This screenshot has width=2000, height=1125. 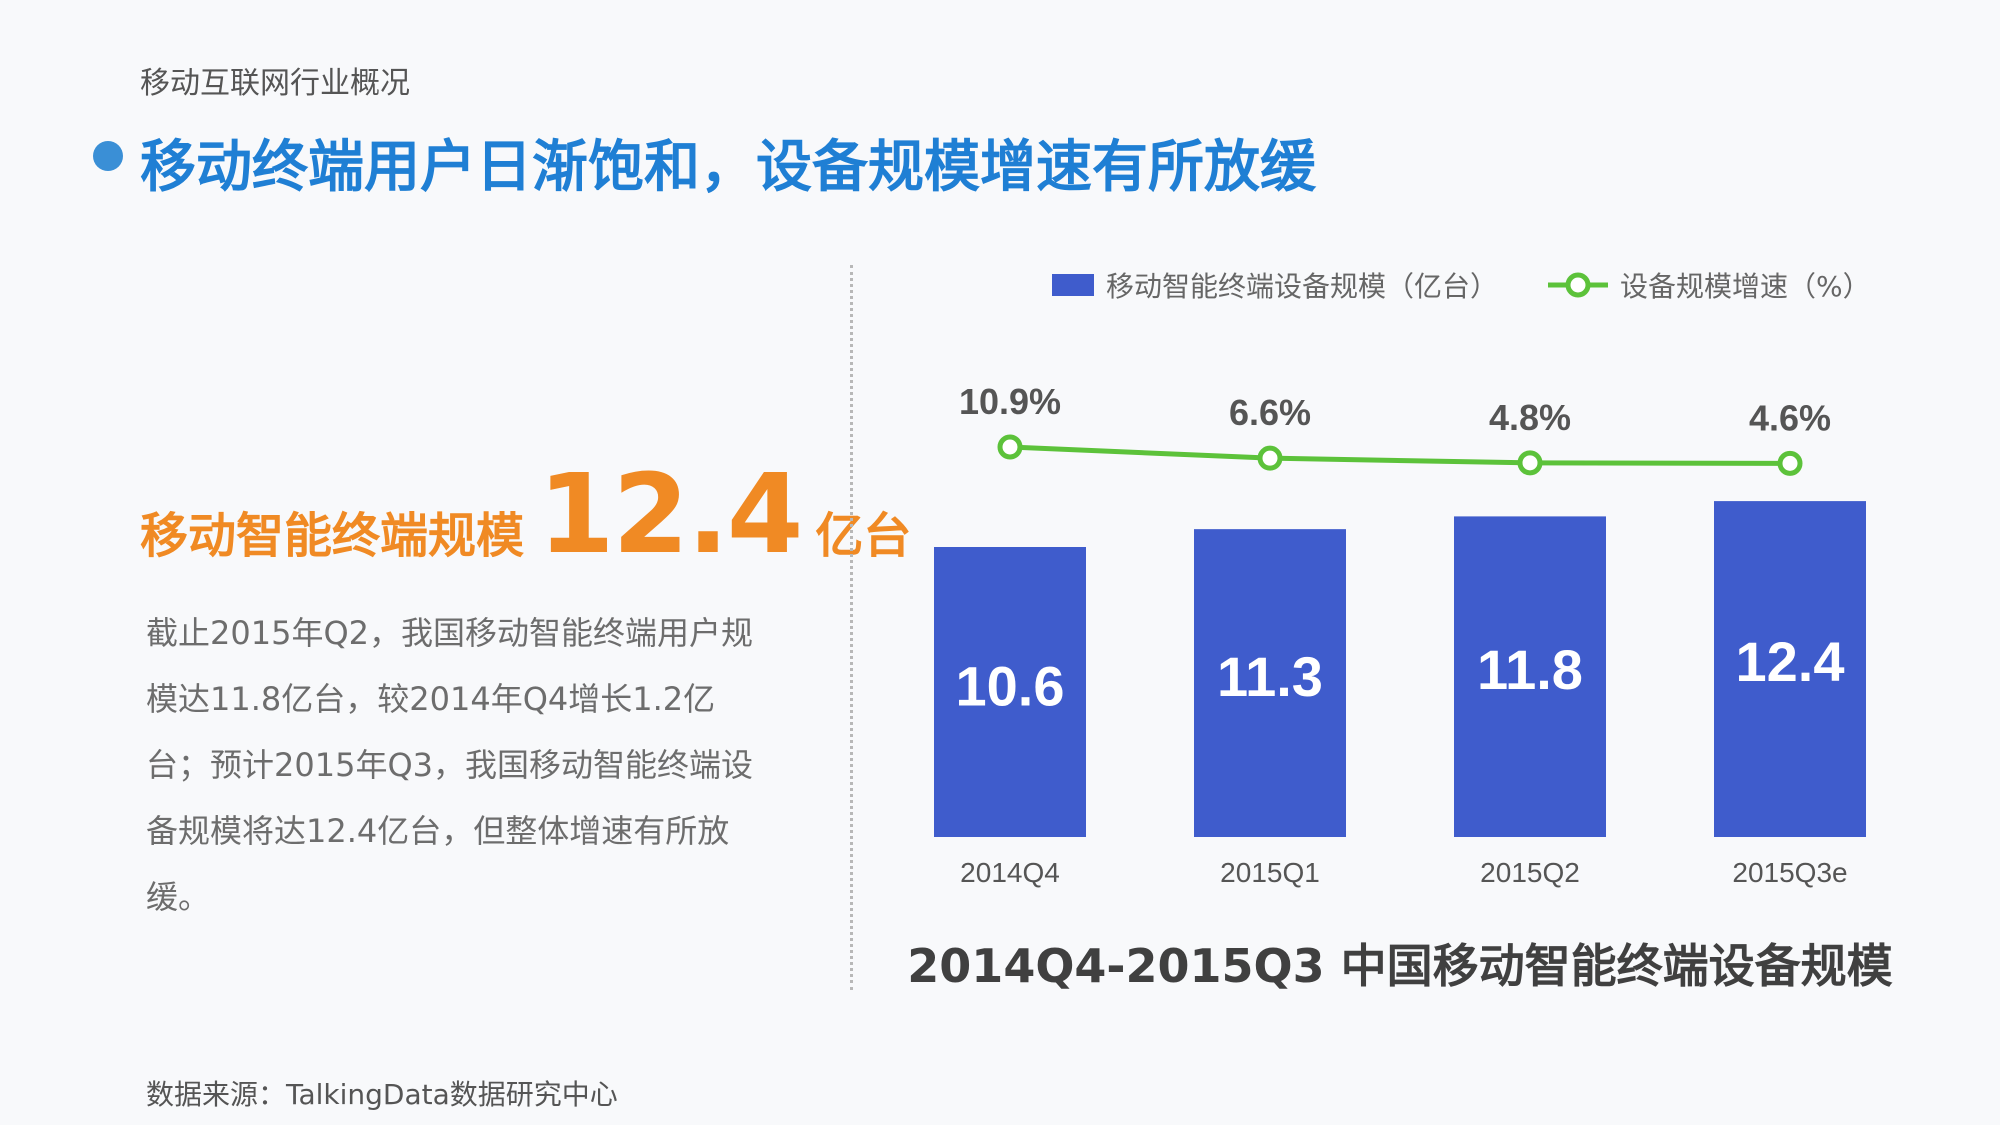 What do you see at coordinates (1400, 455) in the screenshot?
I see `growth-line` at bounding box center [1400, 455].